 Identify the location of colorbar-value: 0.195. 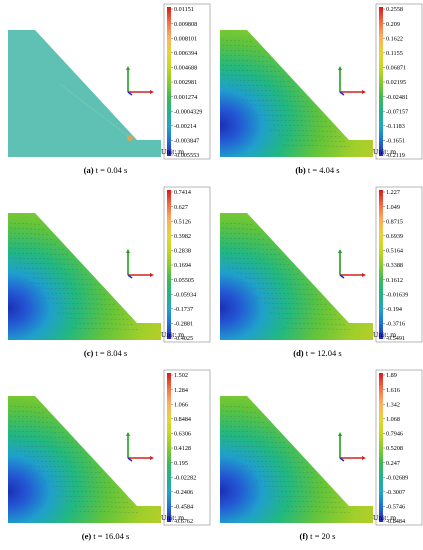
(181, 463).